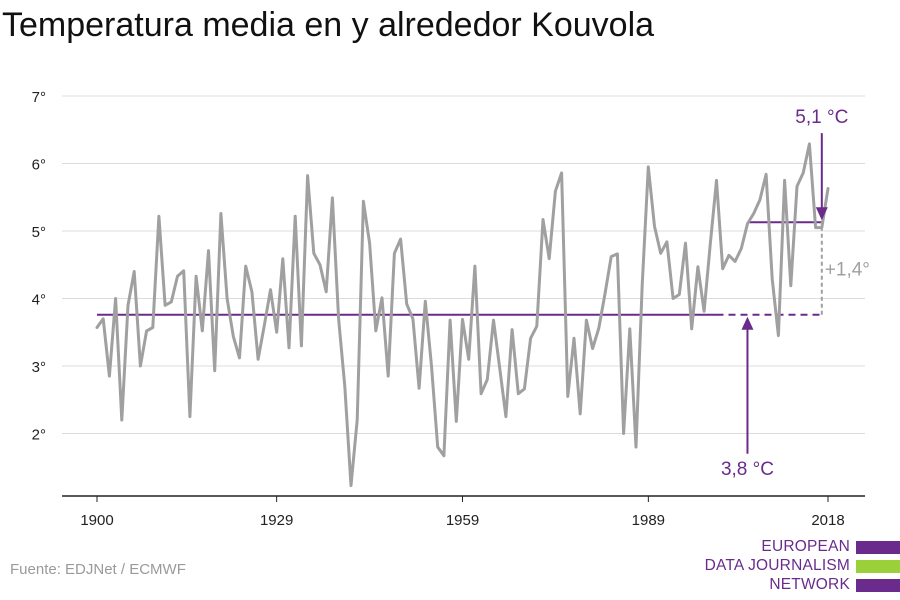 The height and width of the screenshot is (600, 900). I want to click on y-tick-label: 2°, so click(39, 435).